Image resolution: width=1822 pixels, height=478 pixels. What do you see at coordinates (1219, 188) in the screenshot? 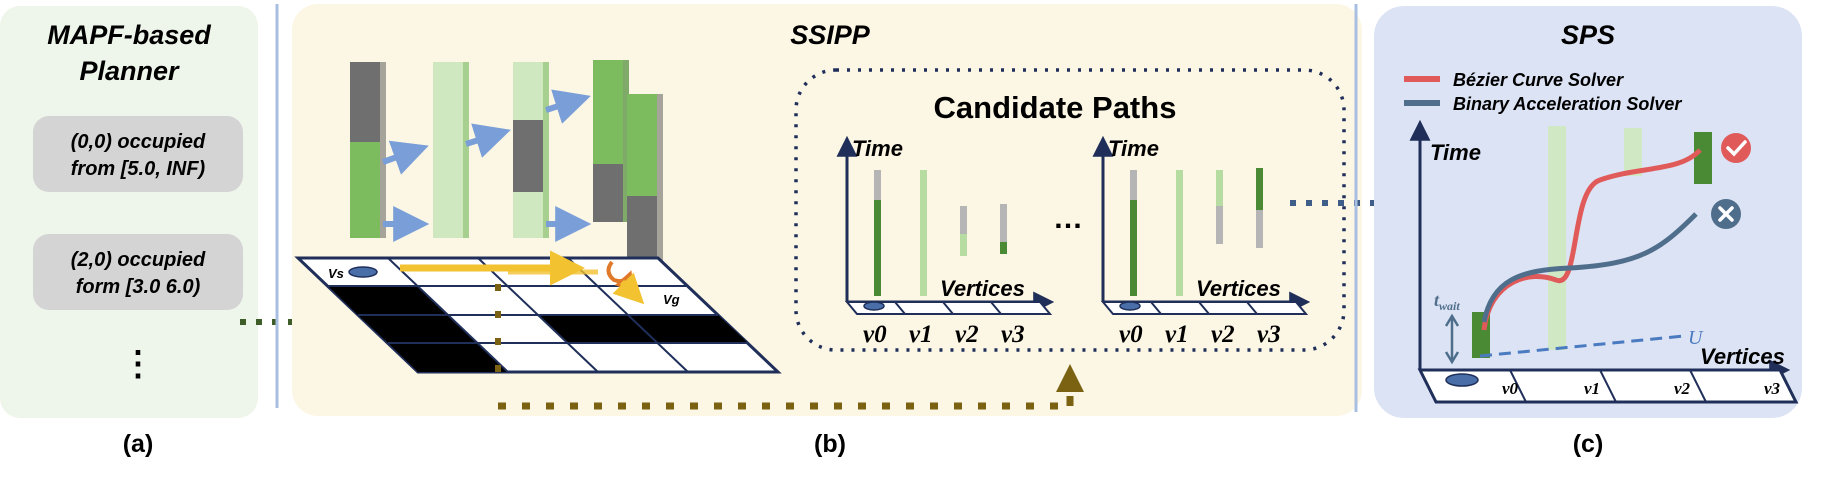
I see `plot-2-bar-3-free` at bounding box center [1219, 188].